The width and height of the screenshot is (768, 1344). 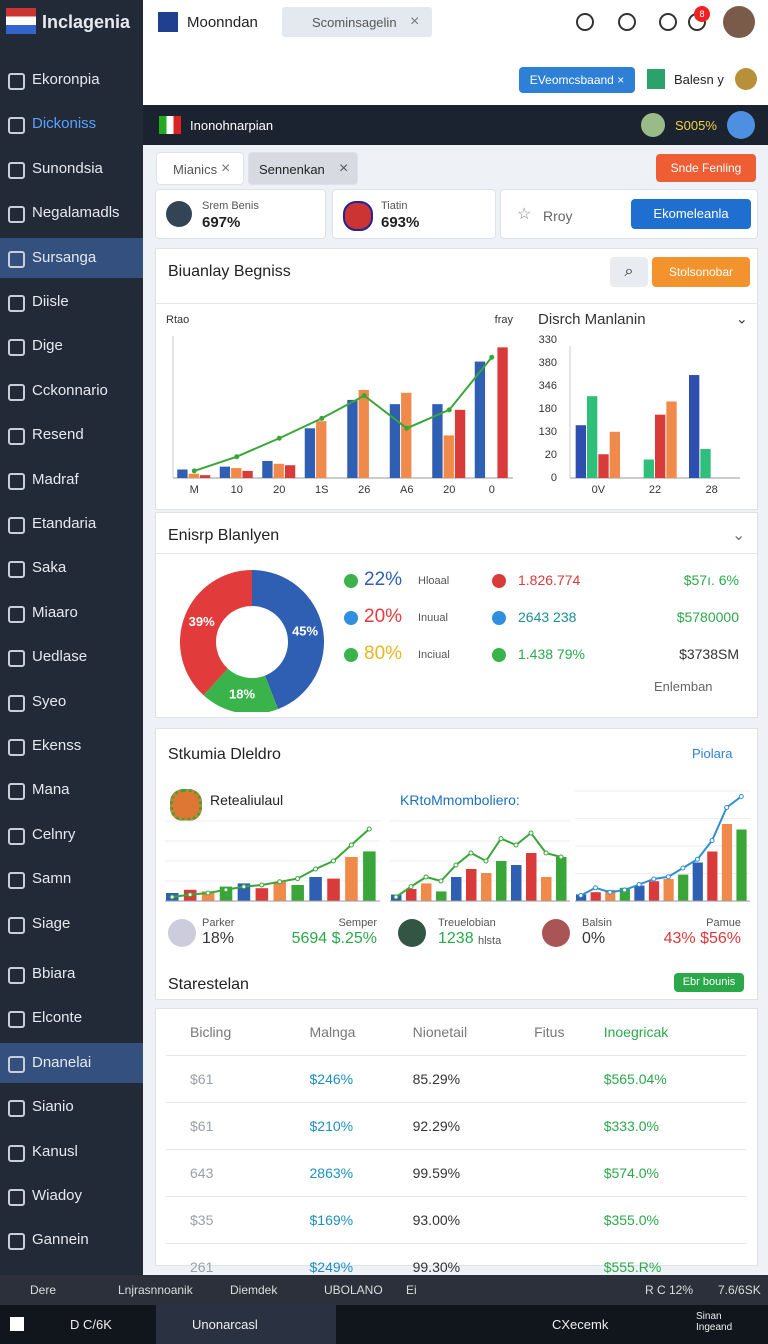 I want to click on status-item: Ei, so click(x=411, y=1290).